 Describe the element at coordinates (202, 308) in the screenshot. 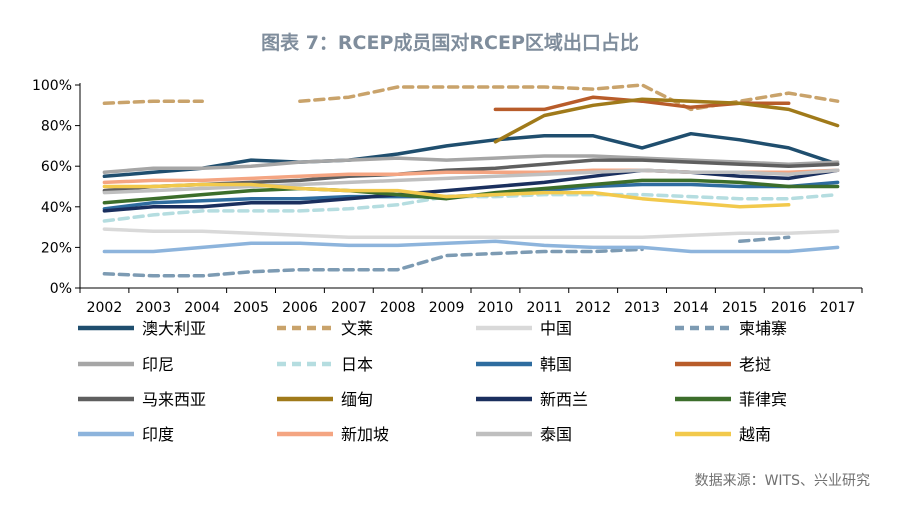

I see `x-tick-label: 2004` at that location.